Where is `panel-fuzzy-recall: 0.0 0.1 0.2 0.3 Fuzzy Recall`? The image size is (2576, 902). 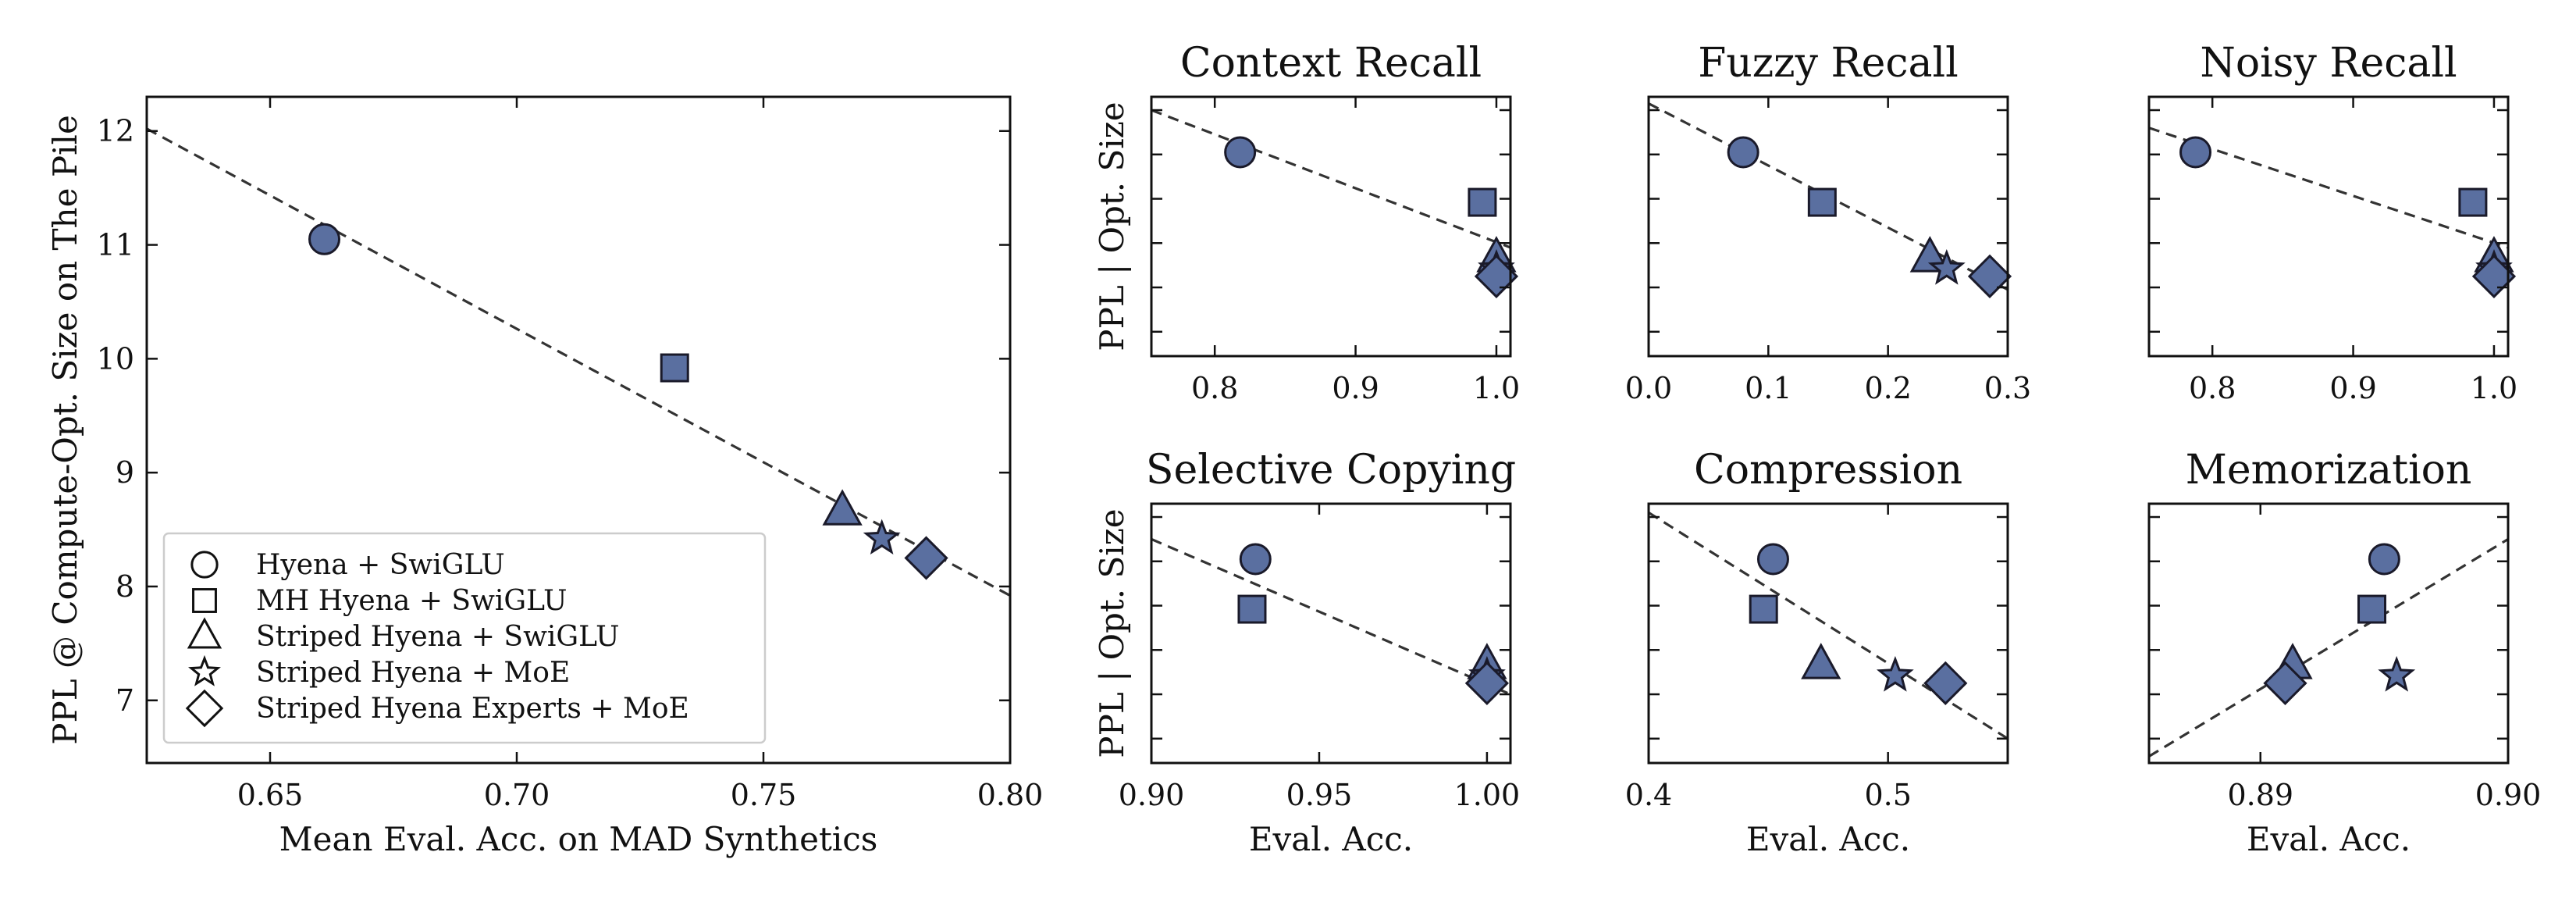
panel-fuzzy-recall: 0.0 0.1 0.2 0.3 Fuzzy Recall is located at coordinates (1828, 223).